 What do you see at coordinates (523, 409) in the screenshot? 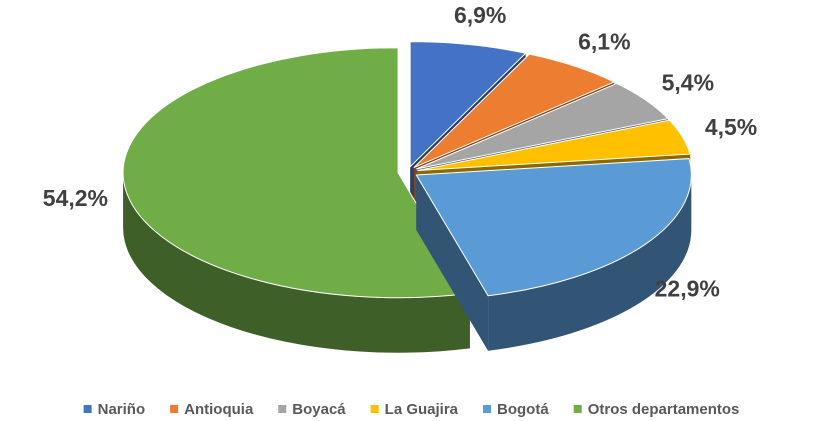
I see `legend-label: Bogotá` at bounding box center [523, 409].